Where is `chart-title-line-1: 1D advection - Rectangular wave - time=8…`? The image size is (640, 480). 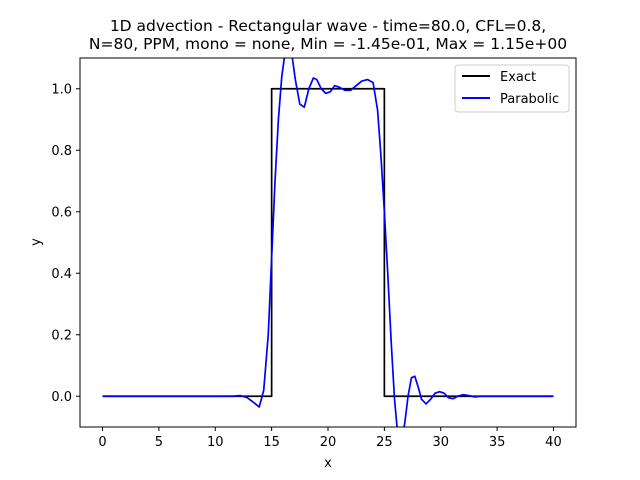
chart-title-line-1: 1D advection - Rectangular wave - time=8… is located at coordinates (328, 26).